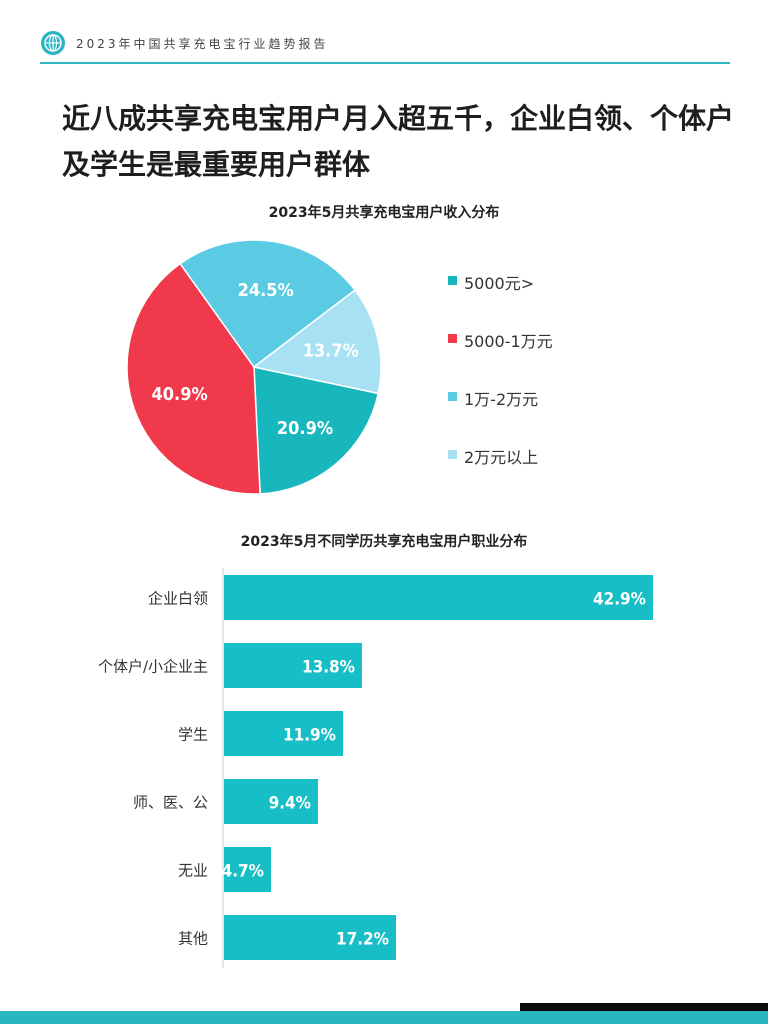  I want to click on pie-slice-label: 24.5%, so click(266, 290).